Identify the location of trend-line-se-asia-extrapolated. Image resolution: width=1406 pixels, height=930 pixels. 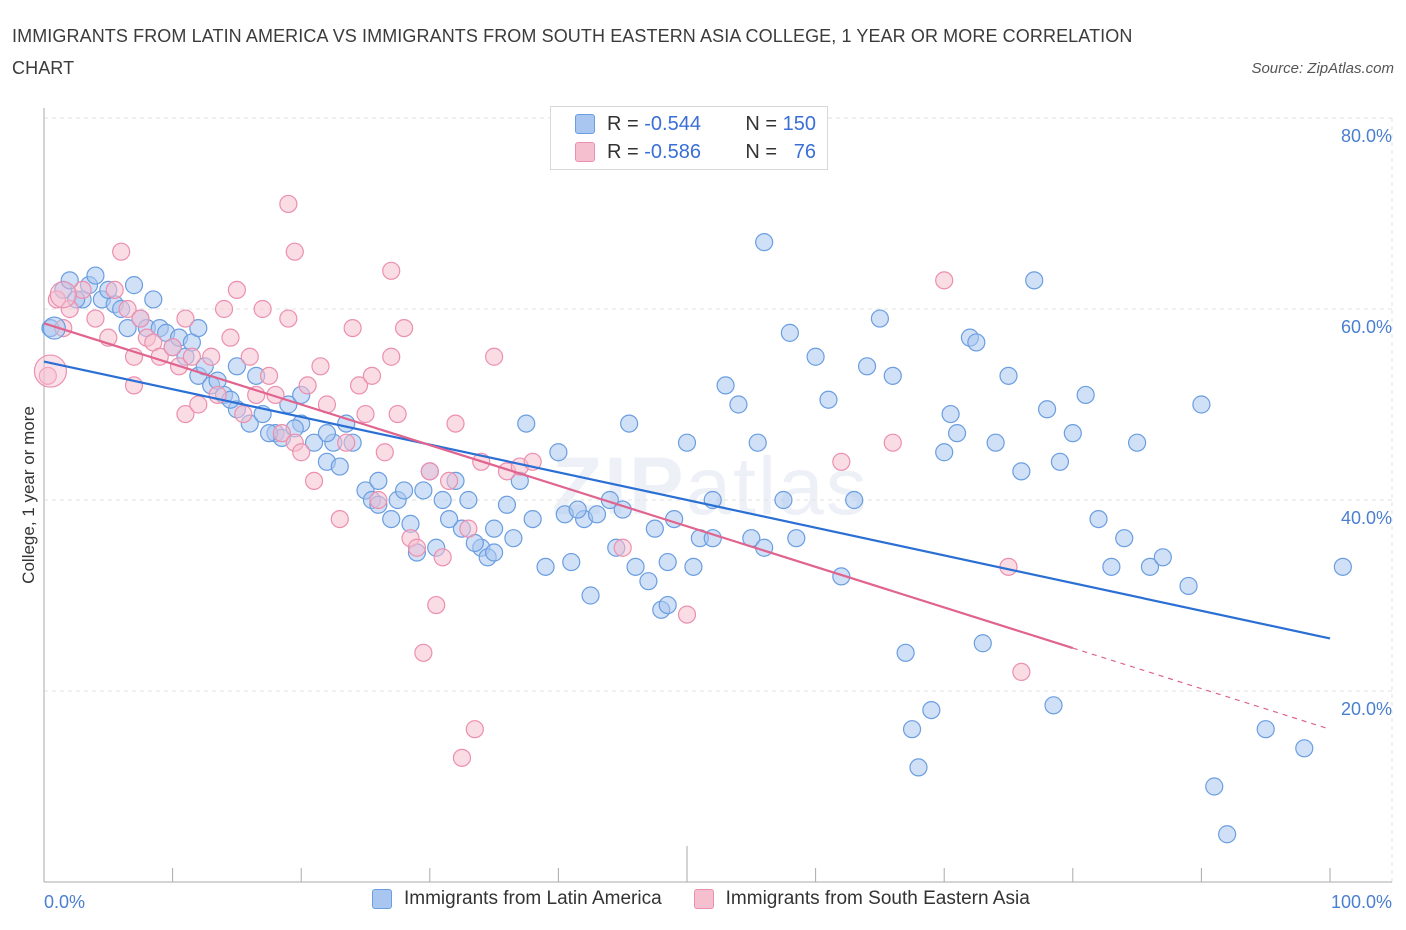
(1201, 688).